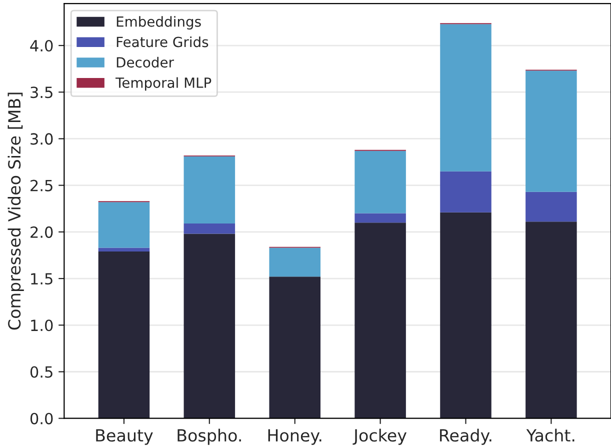 Image resolution: width=611 pixels, height=446 pixels. What do you see at coordinates (162, 42) in the screenshot?
I see `legend-label: Feature Grids` at bounding box center [162, 42].